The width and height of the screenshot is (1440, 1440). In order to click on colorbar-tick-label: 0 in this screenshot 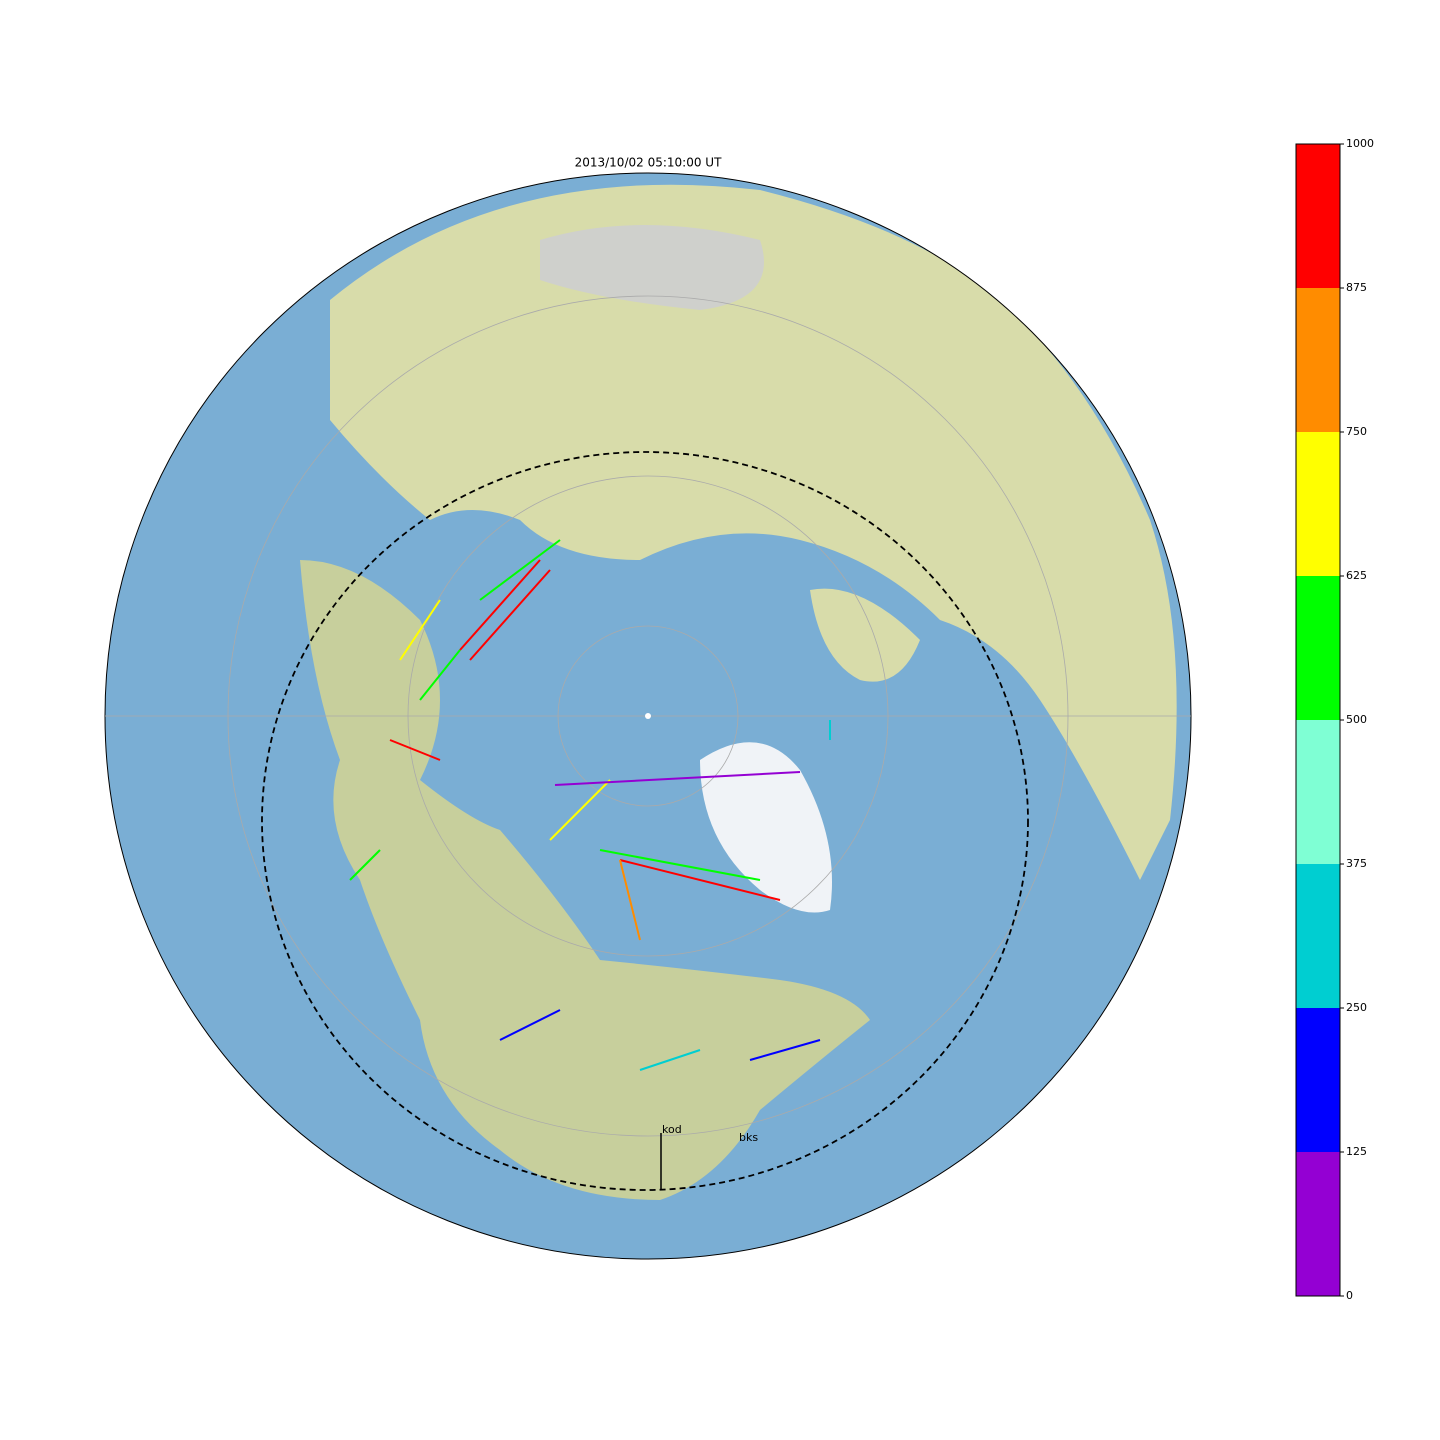, I will do `click(1349, 1295)`.